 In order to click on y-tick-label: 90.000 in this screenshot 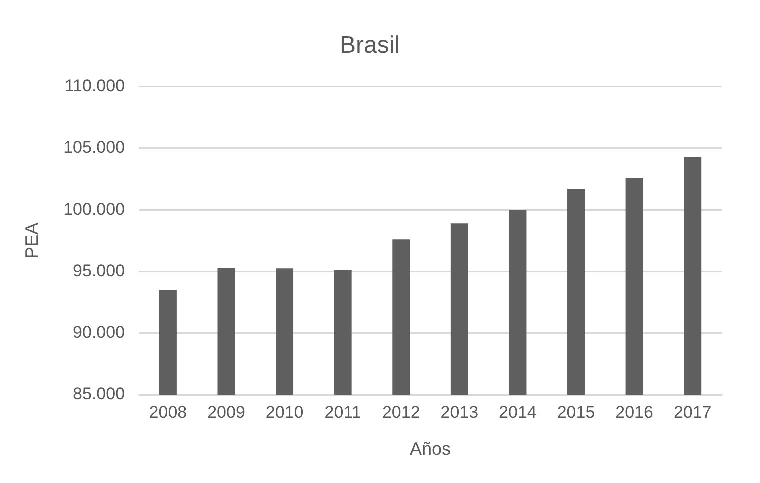, I will do `click(99, 332)`.